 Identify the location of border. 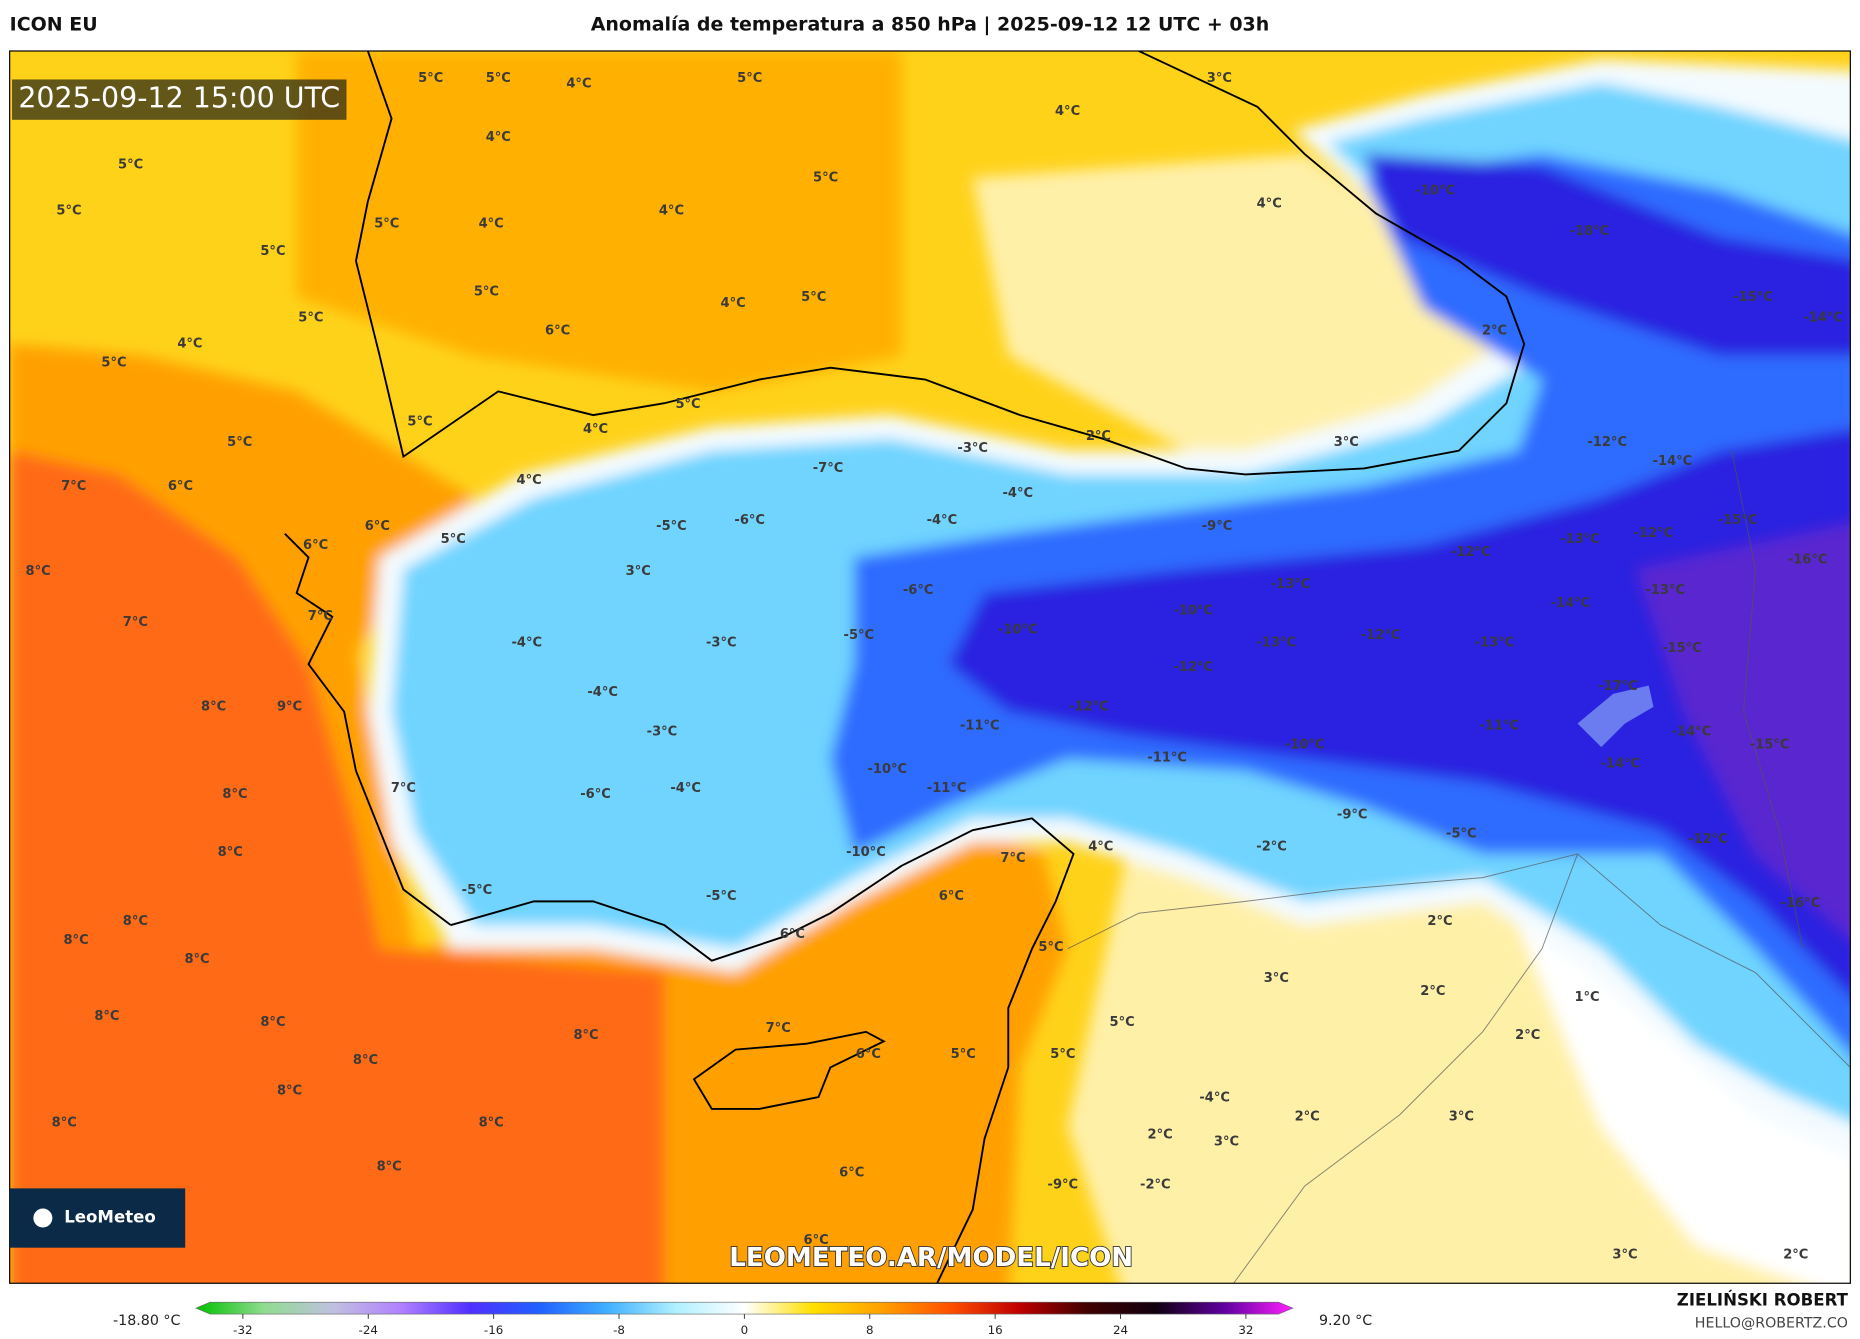
(1322, 901).